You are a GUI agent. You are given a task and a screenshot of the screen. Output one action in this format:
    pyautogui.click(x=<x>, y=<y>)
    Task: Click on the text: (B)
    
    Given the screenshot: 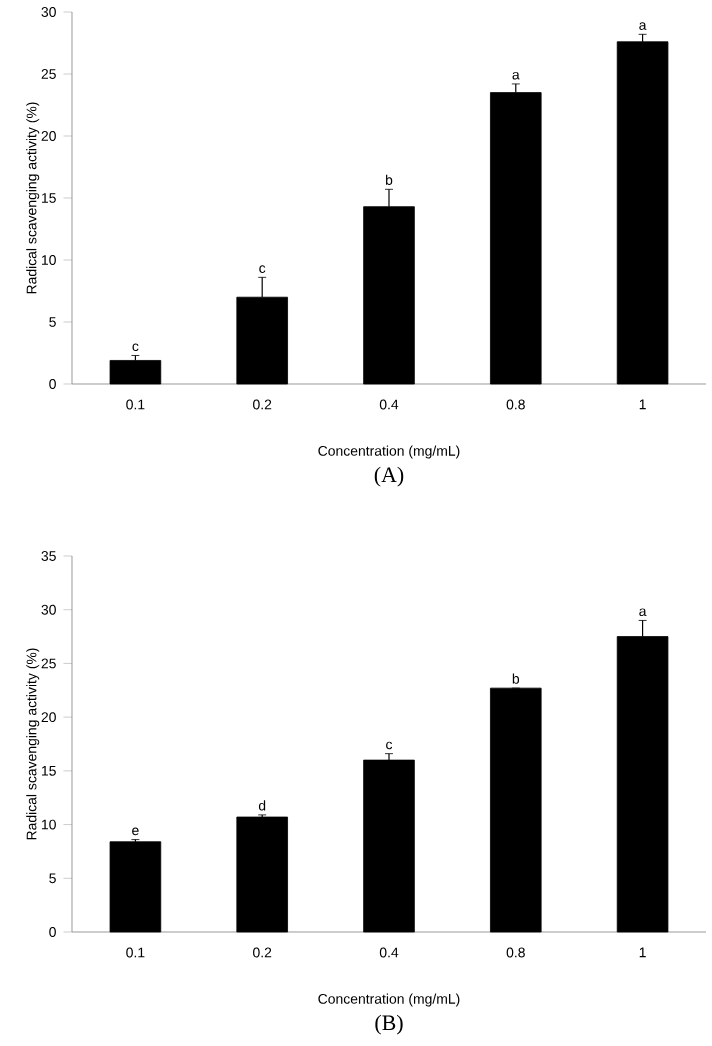 What is the action you would take?
    pyautogui.click(x=389, y=1024)
    